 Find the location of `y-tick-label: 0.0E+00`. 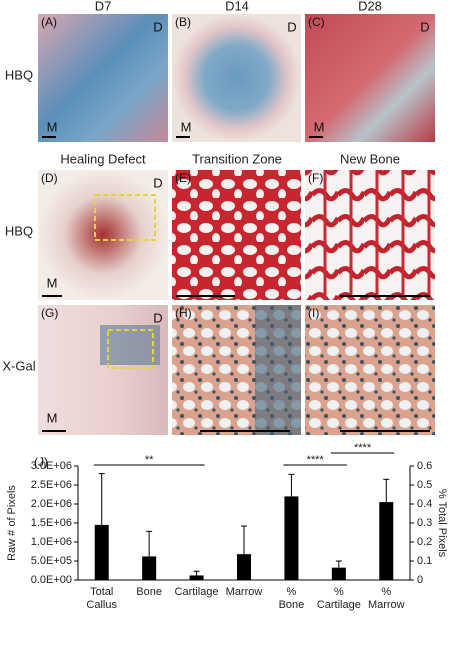

y-tick-label: 0.0E+00 is located at coordinates (51, 580).